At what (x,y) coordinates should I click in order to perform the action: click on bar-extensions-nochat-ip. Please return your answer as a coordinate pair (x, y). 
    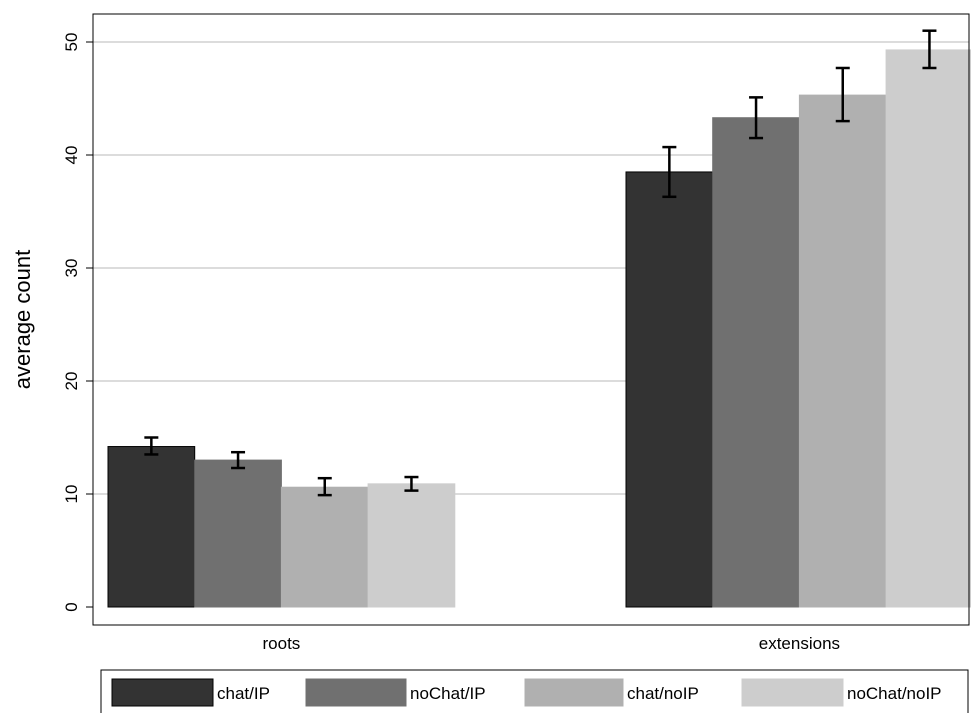
    Looking at the image, I should click on (756, 362).